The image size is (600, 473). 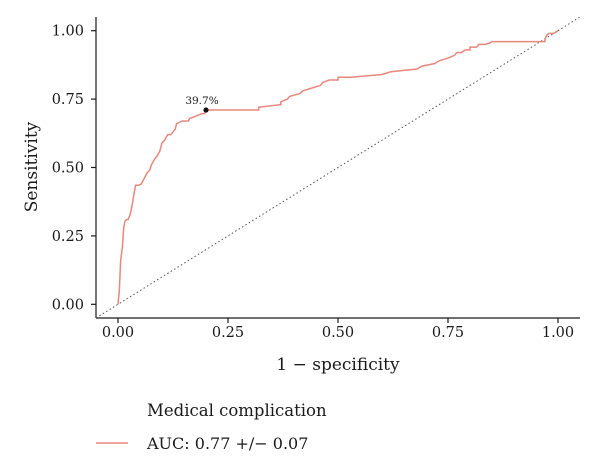 What do you see at coordinates (228, 333) in the screenshot?
I see `x-tick-label: 0.25` at bounding box center [228, 333].